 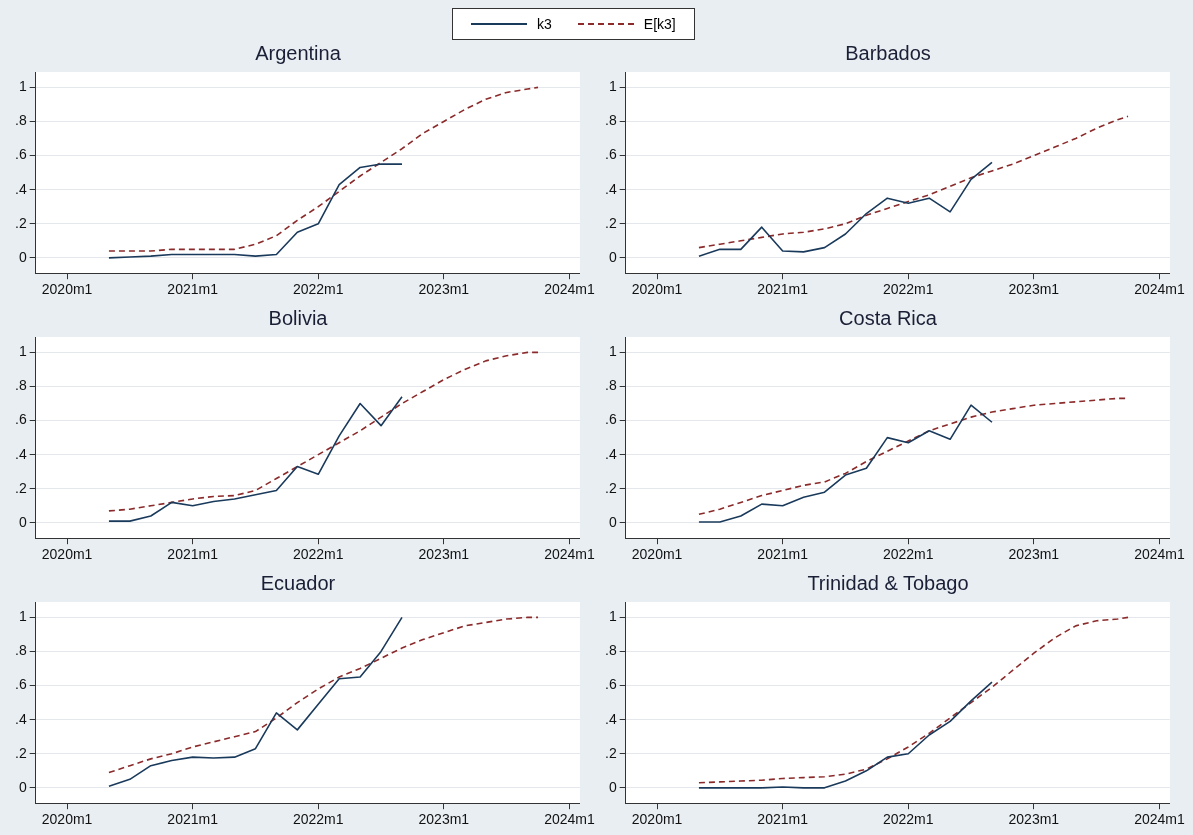 What do you see at coordinates (888, 52) in the screenshot?
I see `chart-title: Barbados` at bounding box center [888, 52].